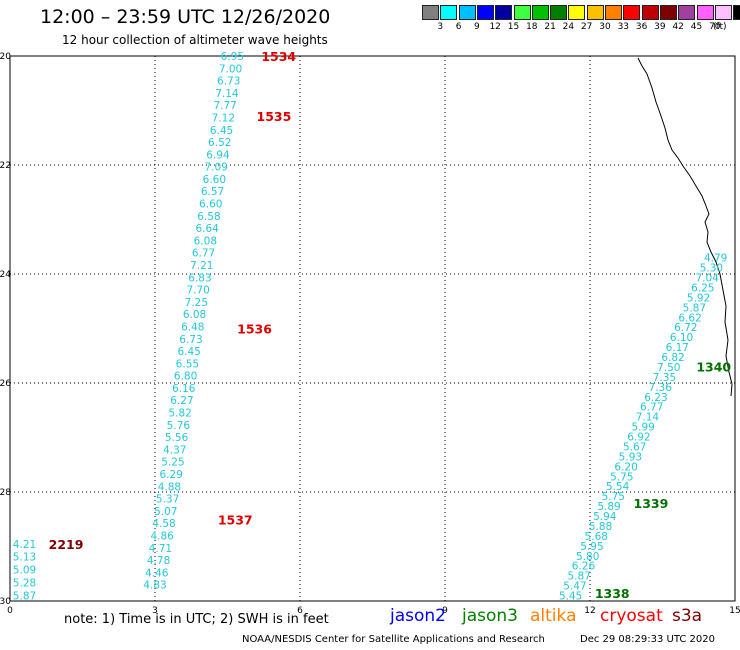 The height and width of the screenshot is (650, 740). I want to click on wave-height-value: 5.54, so click(618, 487).